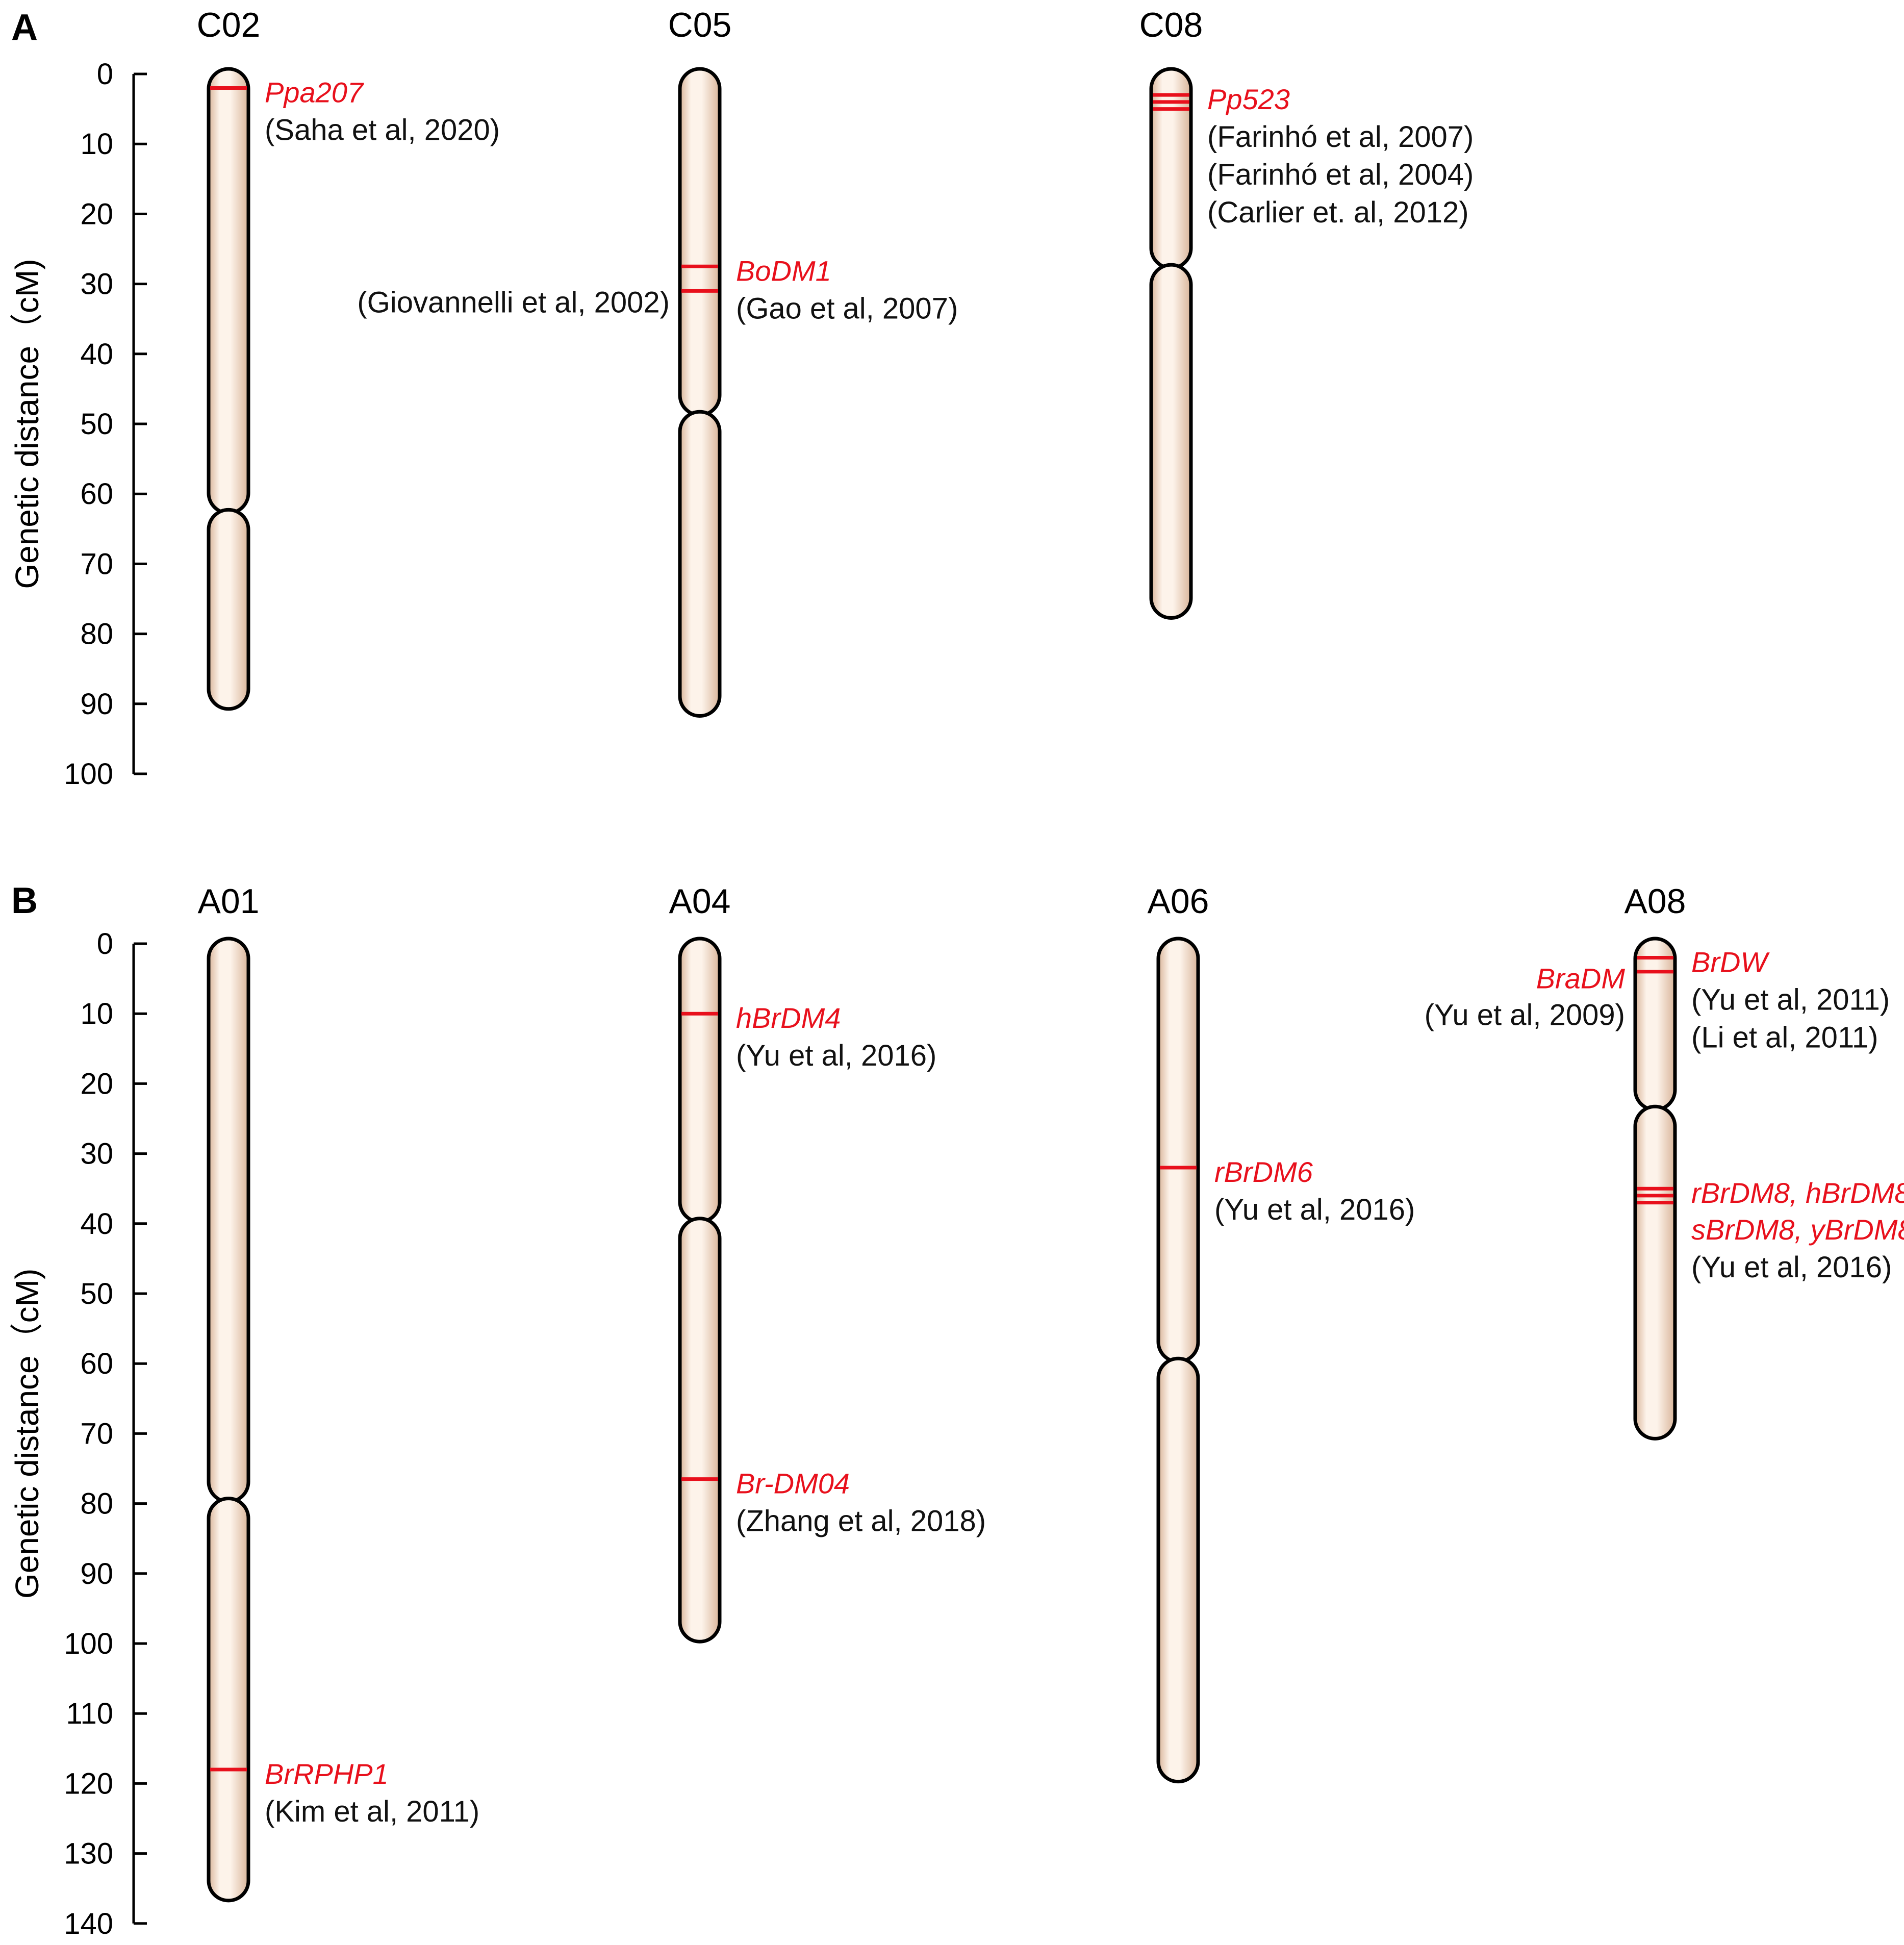 The height and width of the screenshot is (1945, 1904). Describe the element at coordinates (1525, 1014) in the screenshot. I see `reference-label-left: (Yu et al, 2009)` at that location.